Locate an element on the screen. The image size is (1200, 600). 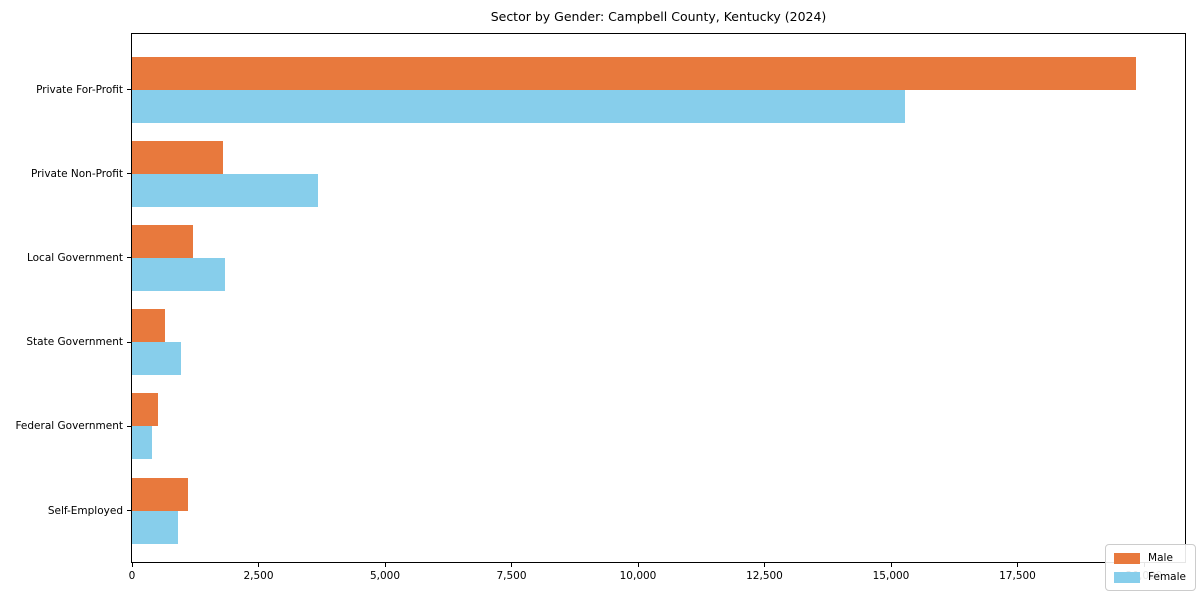
x-tick-label-5000: 5,000 is located at coordinates (385, 576).